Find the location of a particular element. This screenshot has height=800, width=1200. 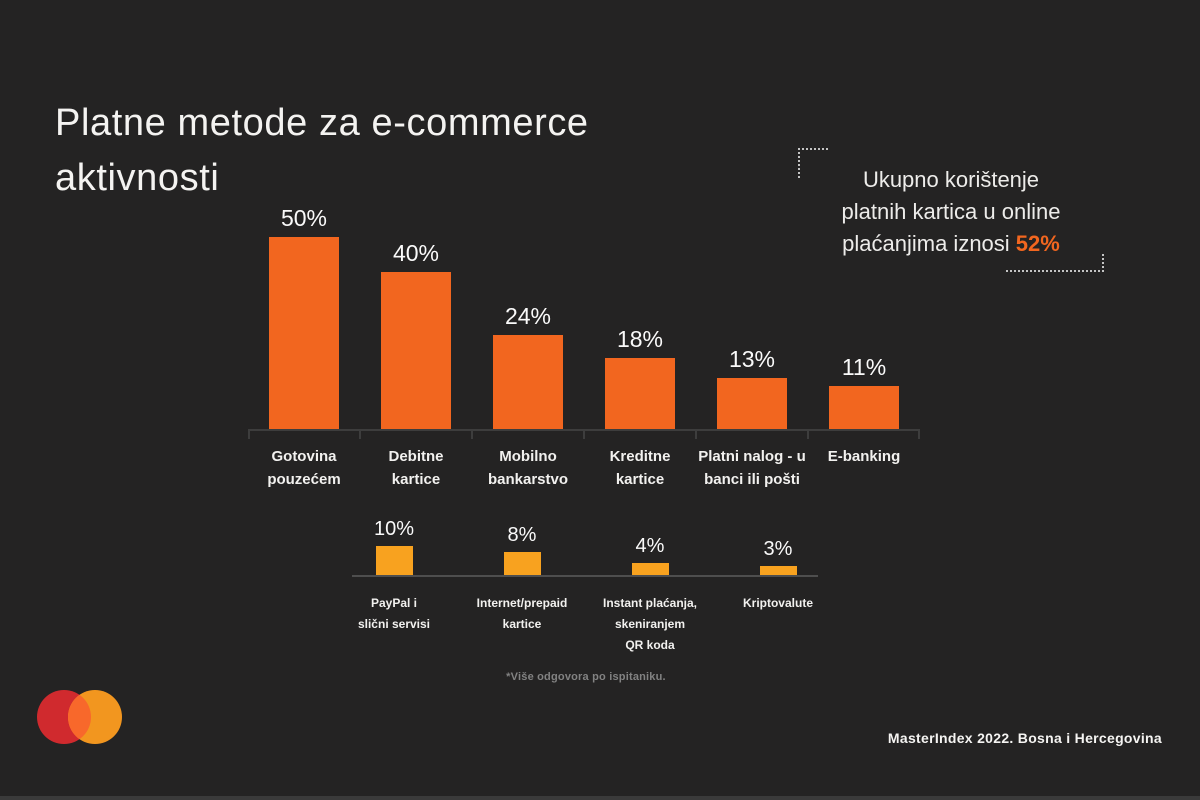

bar-category-label-line: QR koda is located at coordinates (650, 645).